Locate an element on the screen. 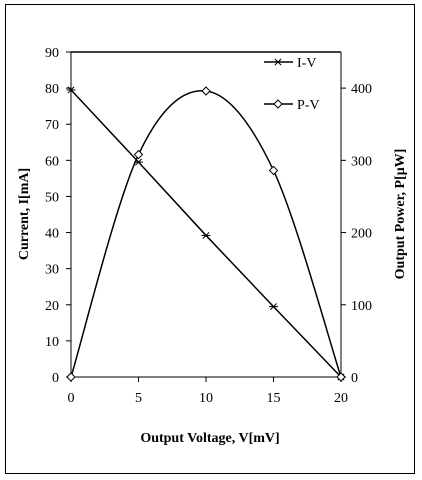 Image resolution: width=422 pixels, height=480 pixels. x-axis-ticks: 0 5 10 15 20 is located at coordinates (208, 391).